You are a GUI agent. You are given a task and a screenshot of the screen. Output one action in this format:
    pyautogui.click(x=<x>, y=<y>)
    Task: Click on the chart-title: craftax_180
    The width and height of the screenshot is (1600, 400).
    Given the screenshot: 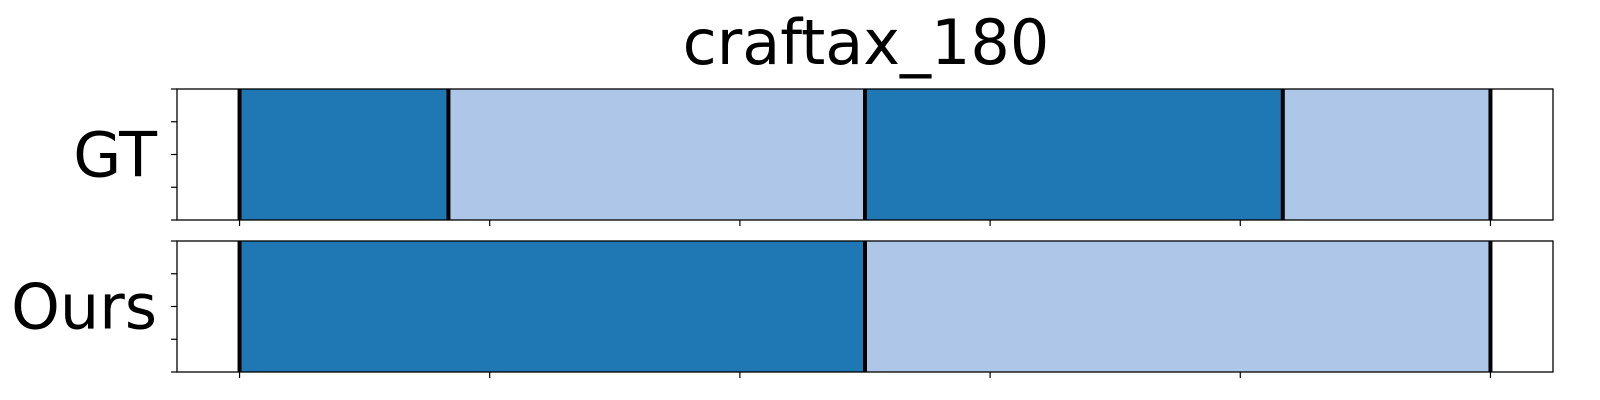 What is the action you would take?
    pyautogui.click(x=866, y=42)
    